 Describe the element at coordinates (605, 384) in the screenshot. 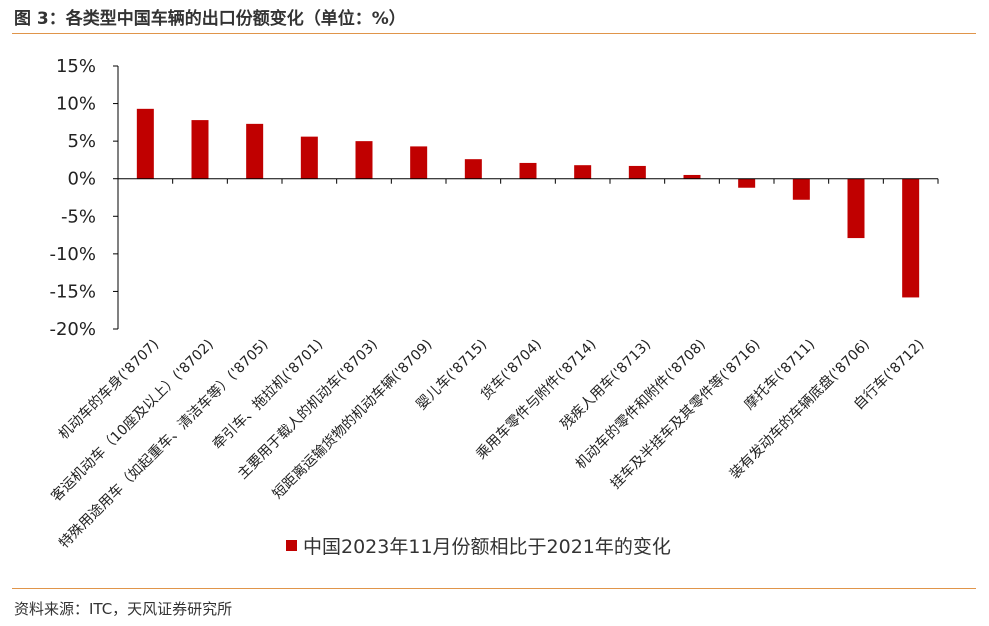

I see `x-tick-label: 残疾人用车('8713)` at that location.